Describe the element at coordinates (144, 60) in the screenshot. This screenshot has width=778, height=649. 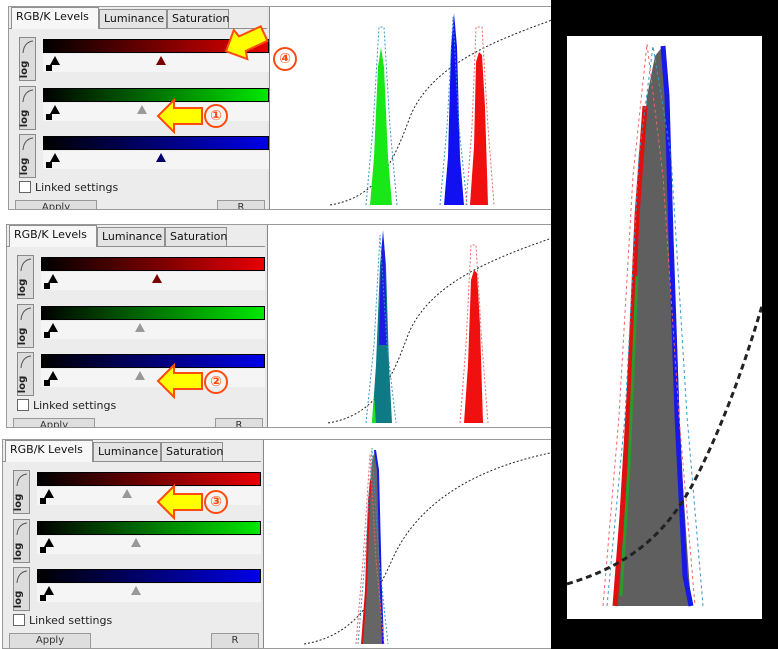
I see `red-channel-row: log` at that location.